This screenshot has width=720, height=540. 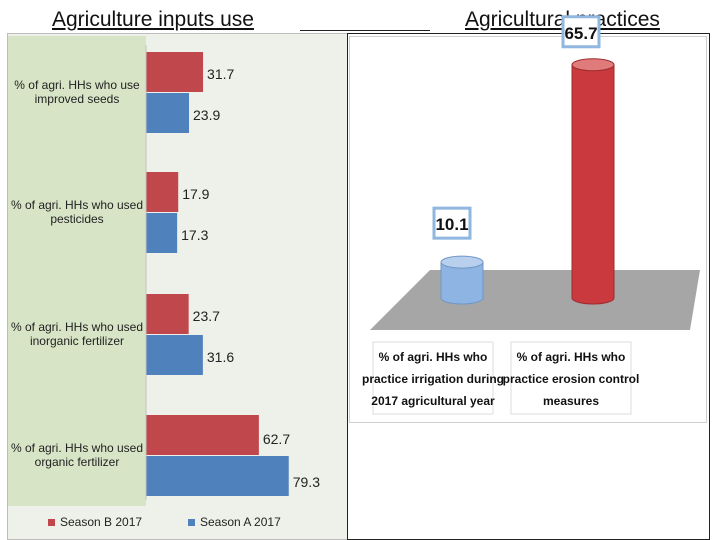 What do you see at coordinates (77, 92) in the screenshot?
I see `category-label-1: % of agri. HHs who use improved seeds` at bounding box center [77, 92].